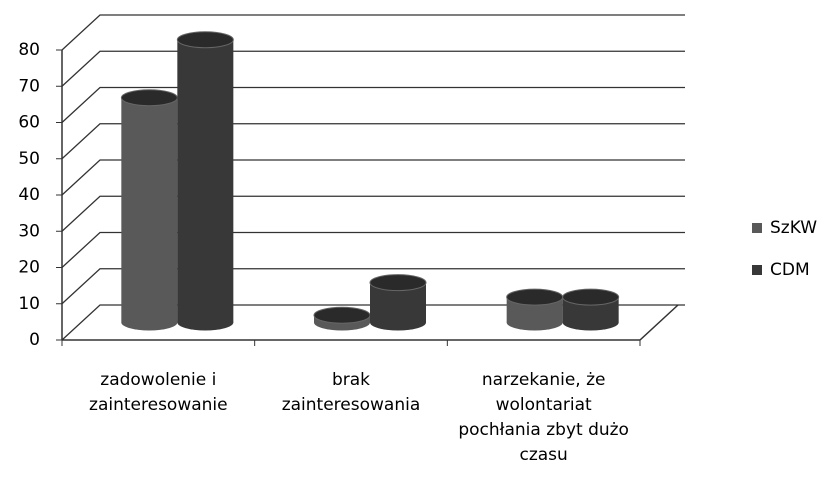  Describe the element at coordinates (29, 304) in the screenshot. I see `y-tick-label: 10` at that location.